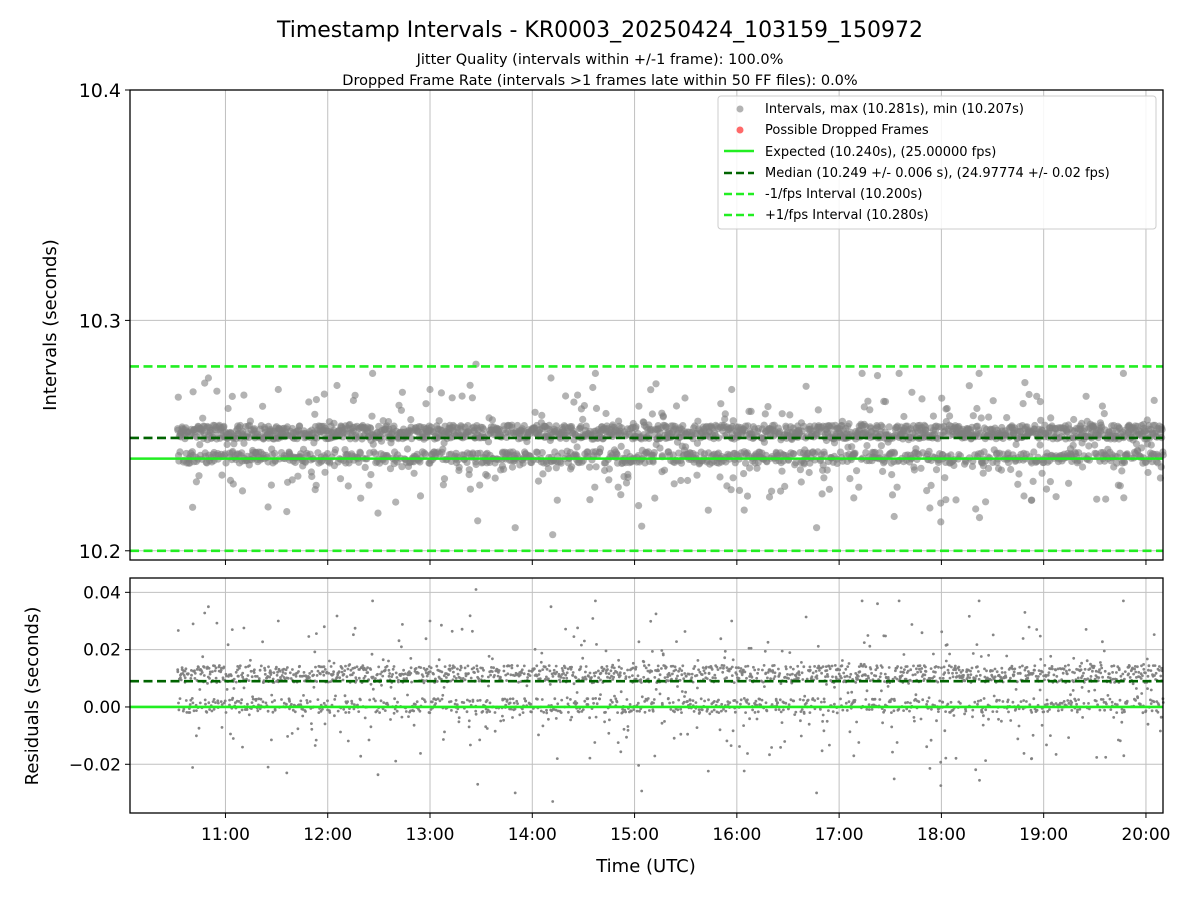  Describe the element at coordinates (736, 835) in the screenshot. I see `x-tick-label: 16:00` at that location.